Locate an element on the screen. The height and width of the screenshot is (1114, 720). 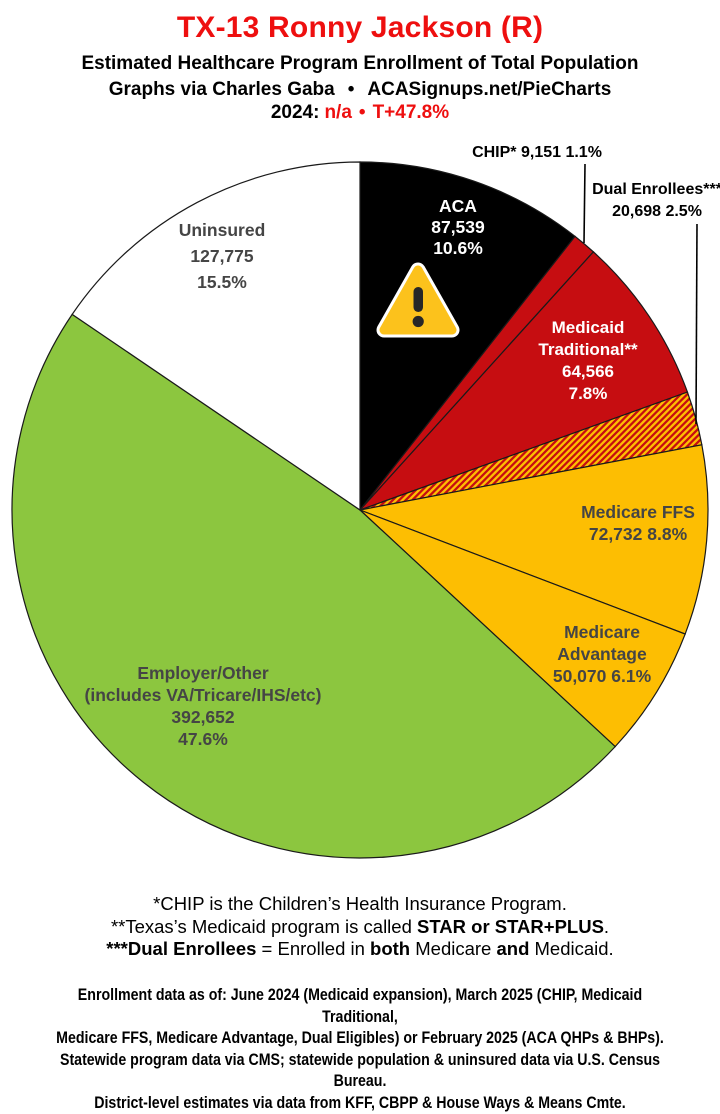
uninsured-slice-label: Uninsured 127,775 15.5% is located at coordinates (222, 256).